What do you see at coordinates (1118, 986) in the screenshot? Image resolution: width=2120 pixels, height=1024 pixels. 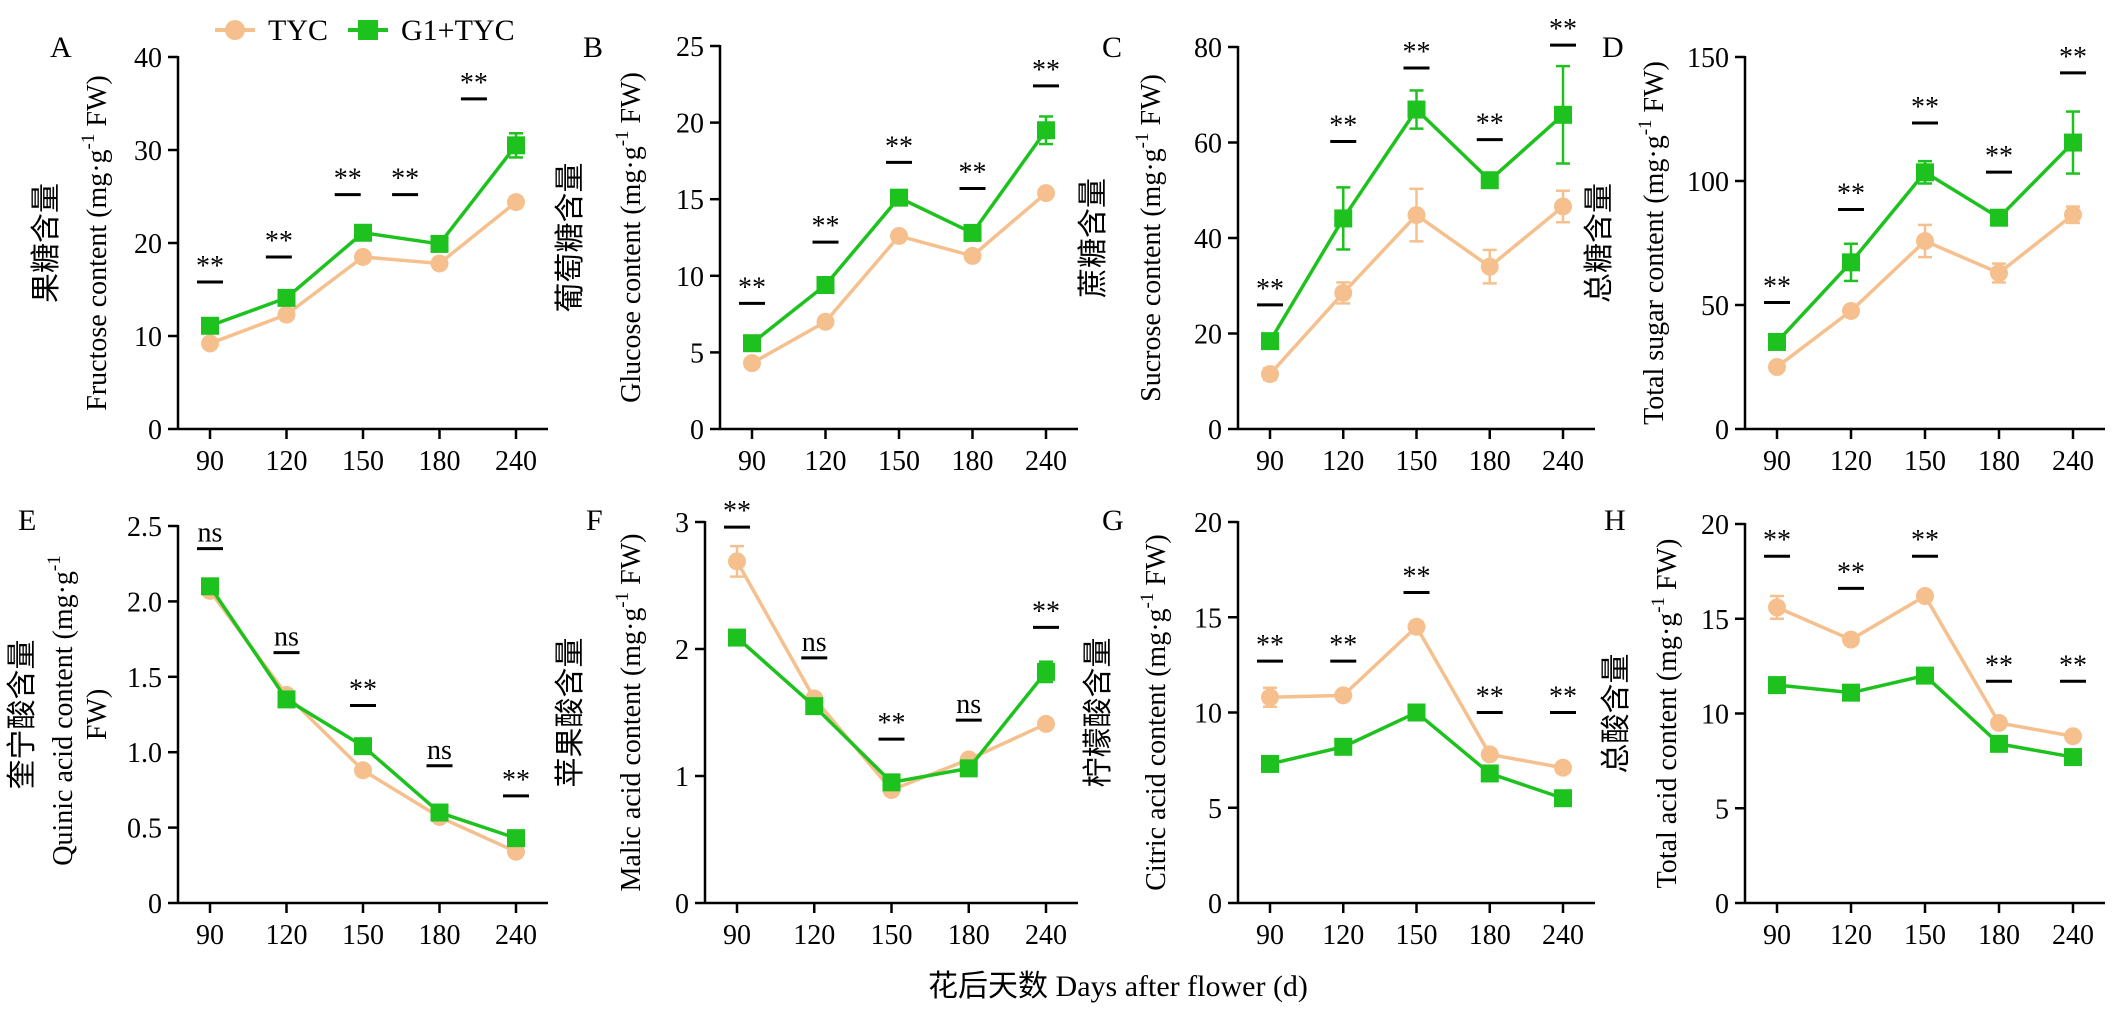 I see `shared-x-axis-label: 花后天数 Days after flower (d)` at bounding box center [1118, 986].